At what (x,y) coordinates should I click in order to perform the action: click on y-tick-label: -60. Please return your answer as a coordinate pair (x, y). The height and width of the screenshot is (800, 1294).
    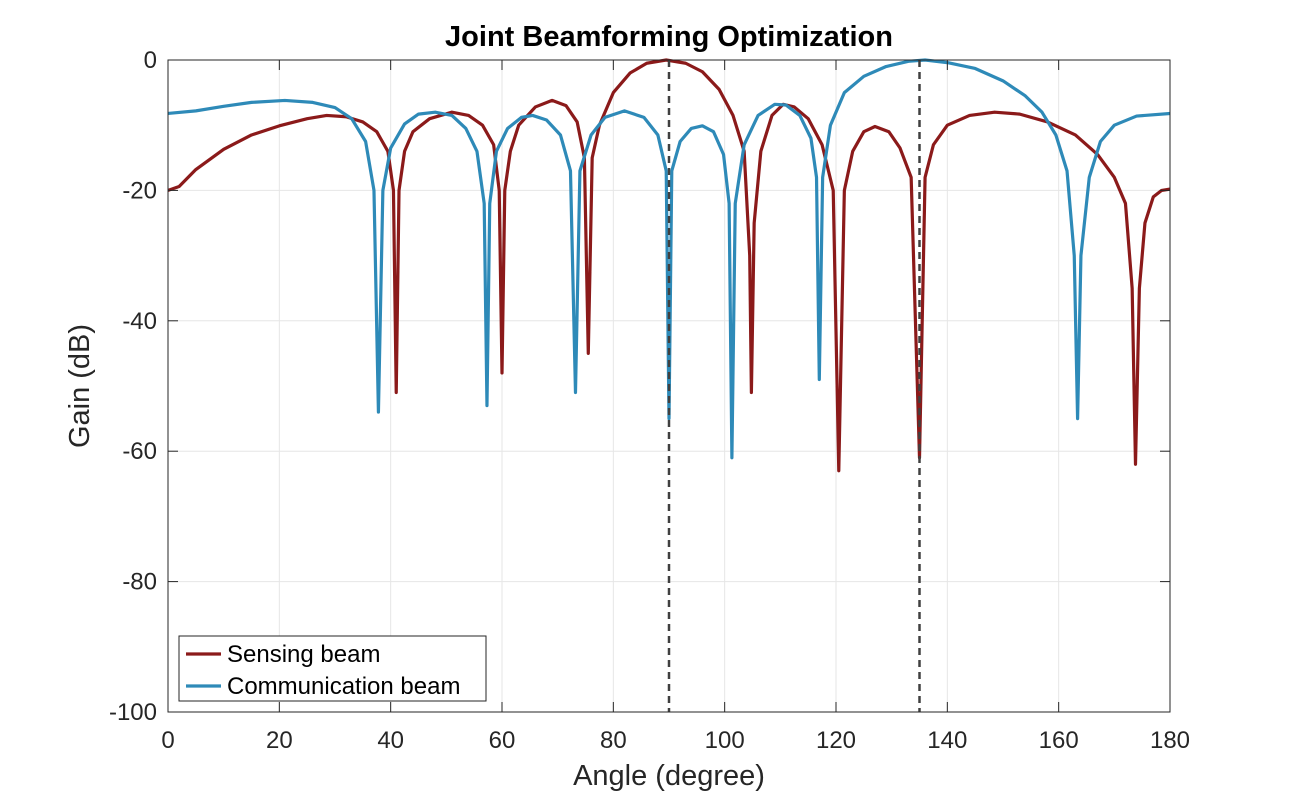
    Looking at the image, I should click on (139, 451).